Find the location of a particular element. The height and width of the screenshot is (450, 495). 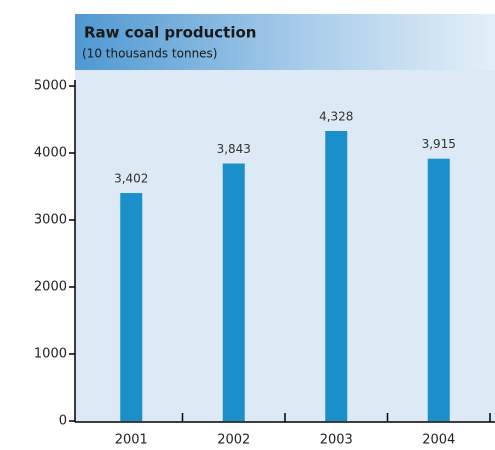

chart-subtitle: (10 thousands tonnes) is located at coordinates (150, 54).